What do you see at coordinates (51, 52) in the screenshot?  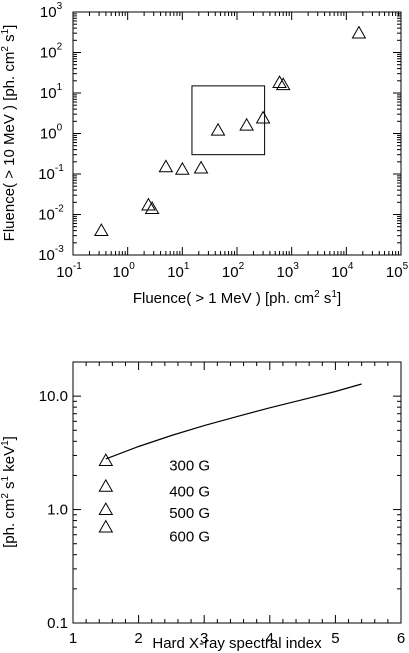 I see `y-tick-label: 10²` at bounding box center [51, 52].